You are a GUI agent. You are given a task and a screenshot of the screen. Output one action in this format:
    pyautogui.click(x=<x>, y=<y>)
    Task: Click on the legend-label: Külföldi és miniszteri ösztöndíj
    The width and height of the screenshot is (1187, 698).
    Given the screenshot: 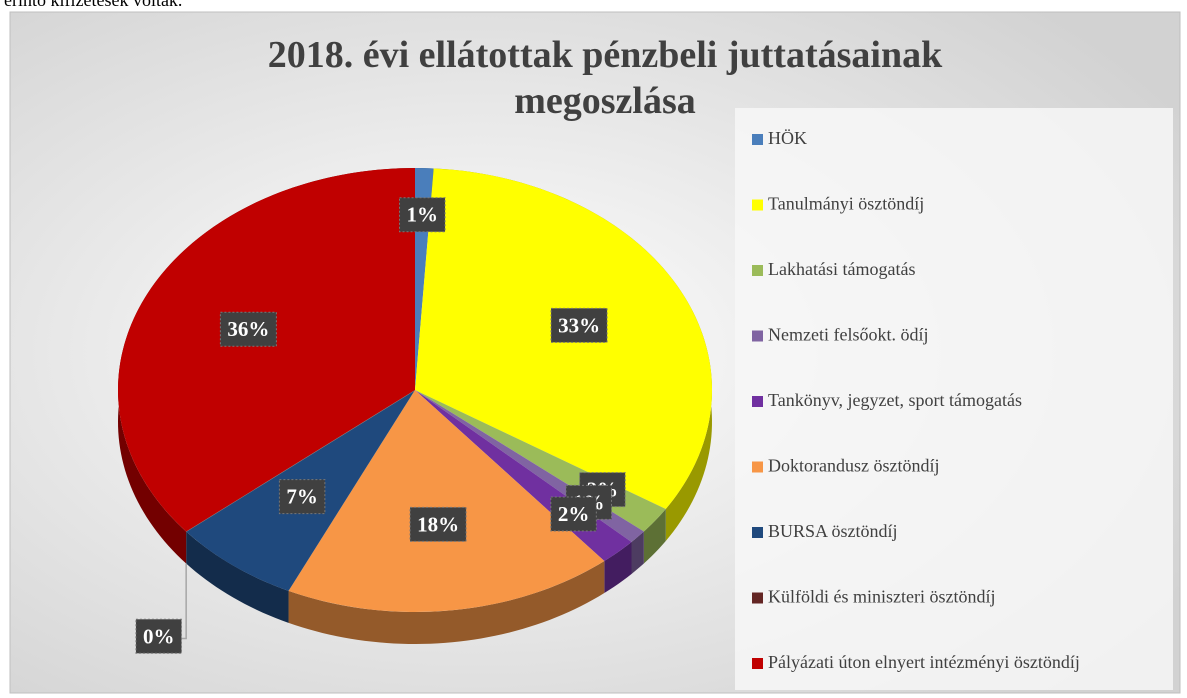 What is the action you would take?
    pyautogui.click(x=881, y=597)
    